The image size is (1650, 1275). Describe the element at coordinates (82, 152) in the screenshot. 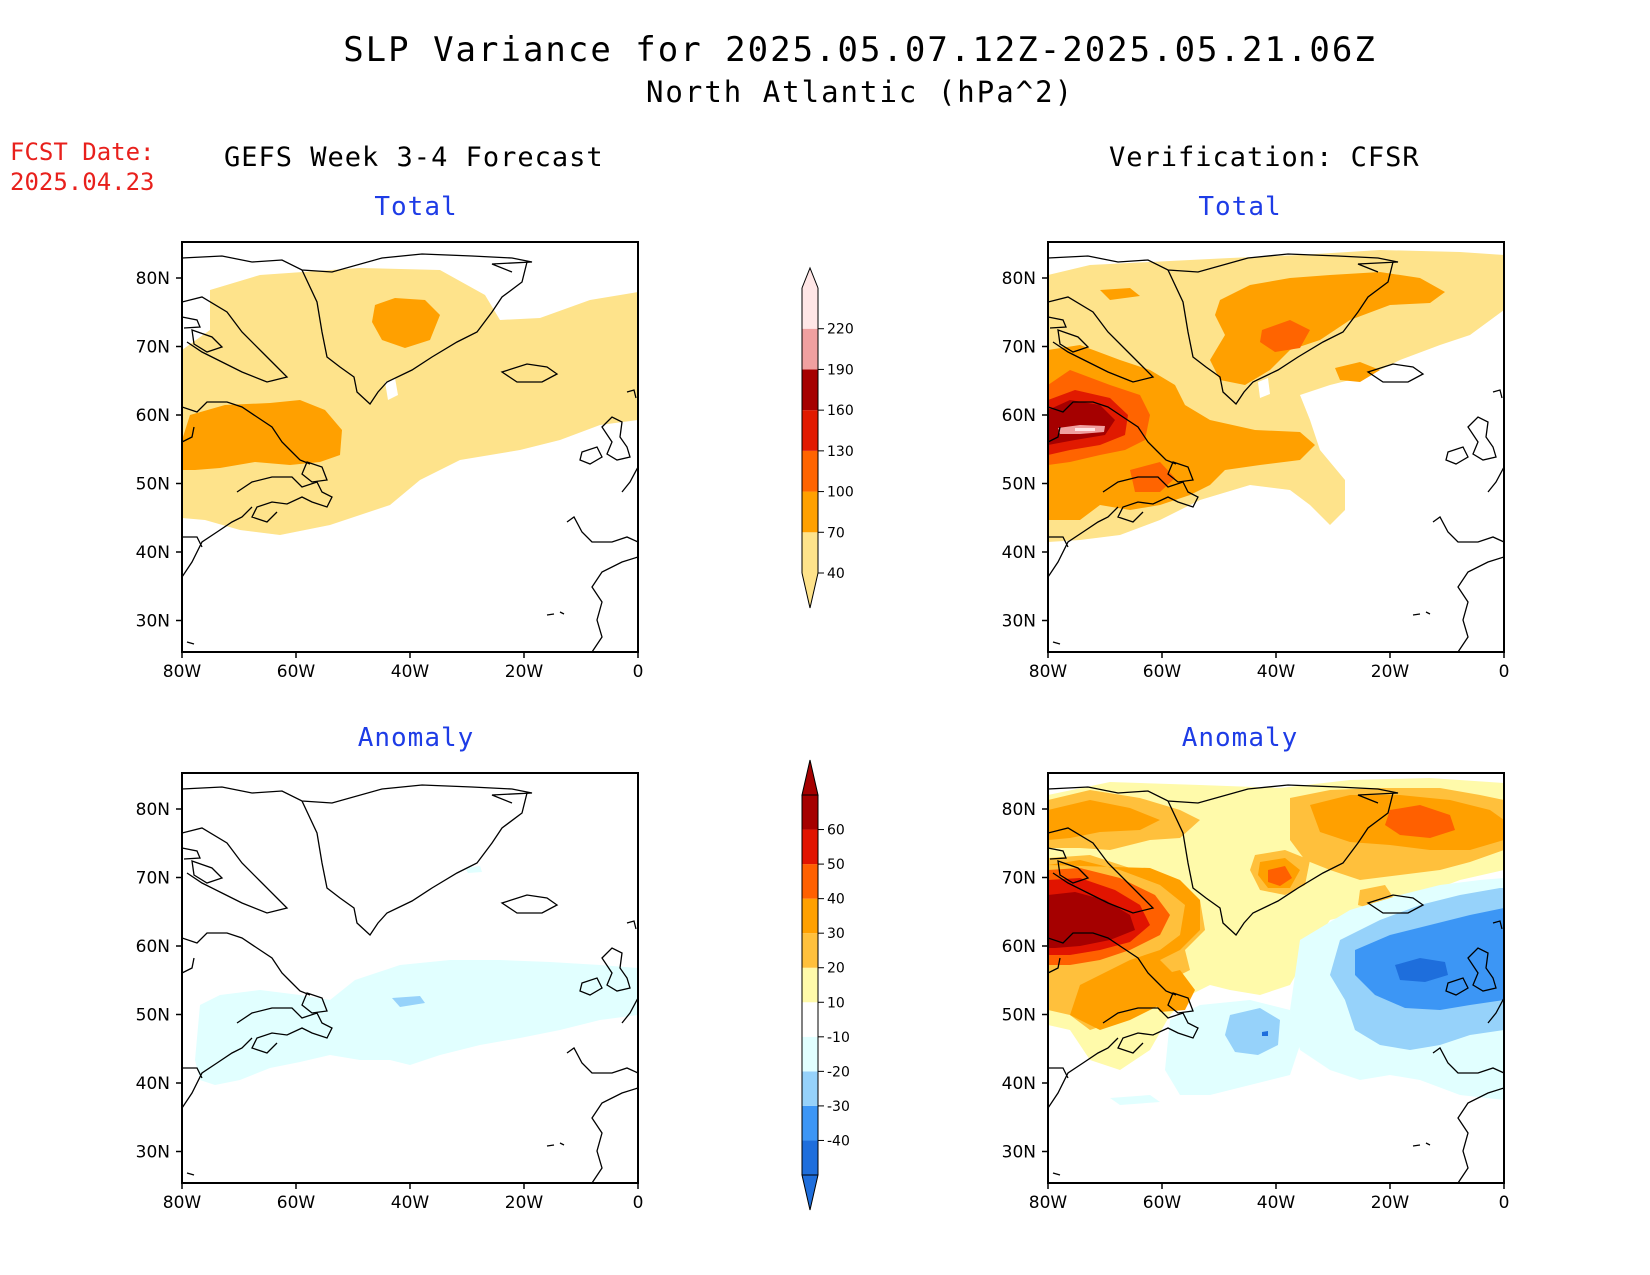

I see `fcst-date-label: FCST Date:` at that location.